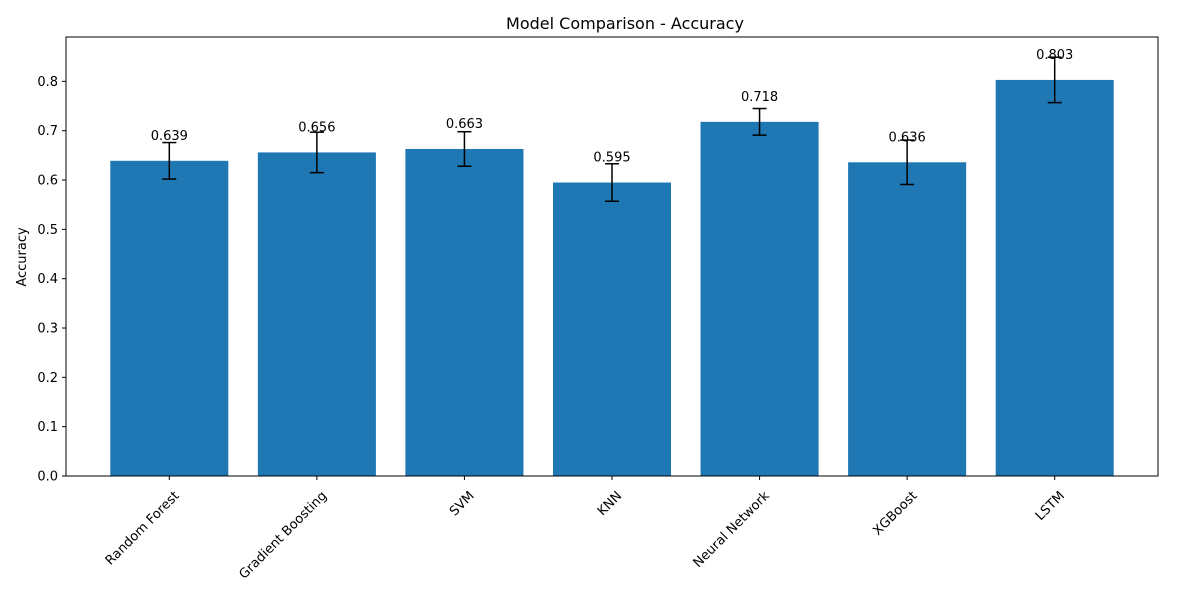 Image resolution: width=1200 pixels, height=600 pixels. I want to click on x-tick-label: XGBoost, so click(895, 514).